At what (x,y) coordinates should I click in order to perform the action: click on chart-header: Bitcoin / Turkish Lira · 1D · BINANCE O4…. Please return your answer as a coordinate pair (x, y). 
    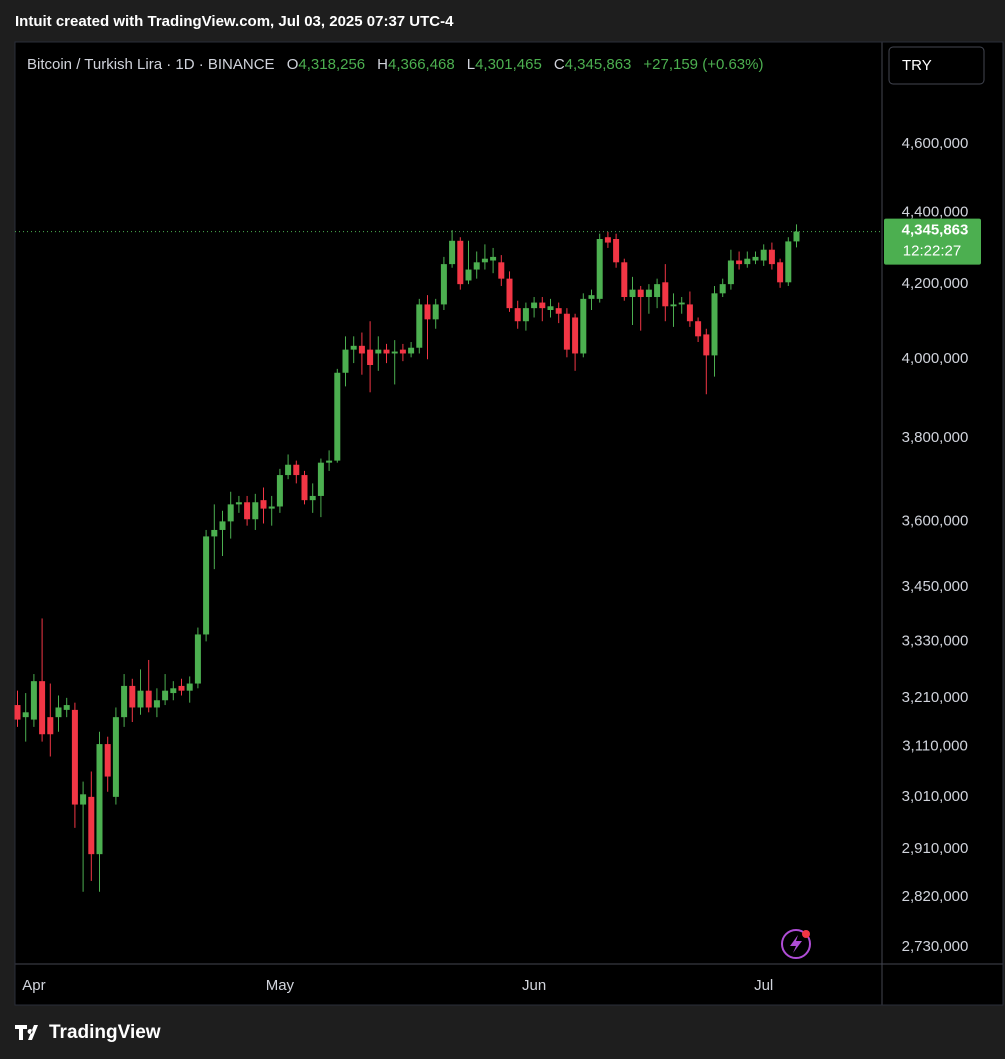
    Looking at the image, I should click on (395, 64).